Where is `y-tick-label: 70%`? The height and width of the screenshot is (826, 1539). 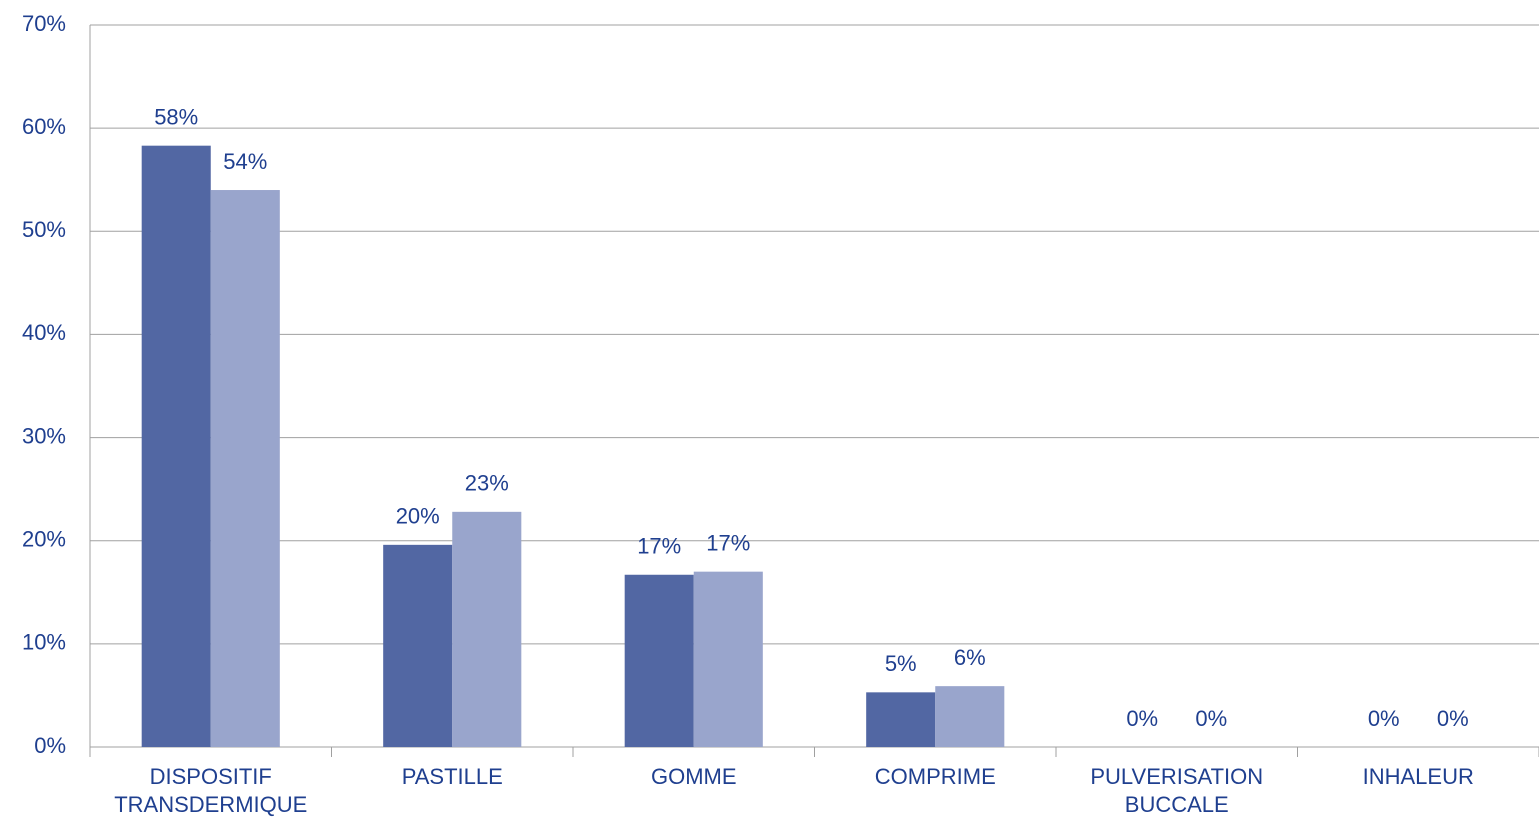
y-tick-label: 70% is located at coordinates (44, 23).